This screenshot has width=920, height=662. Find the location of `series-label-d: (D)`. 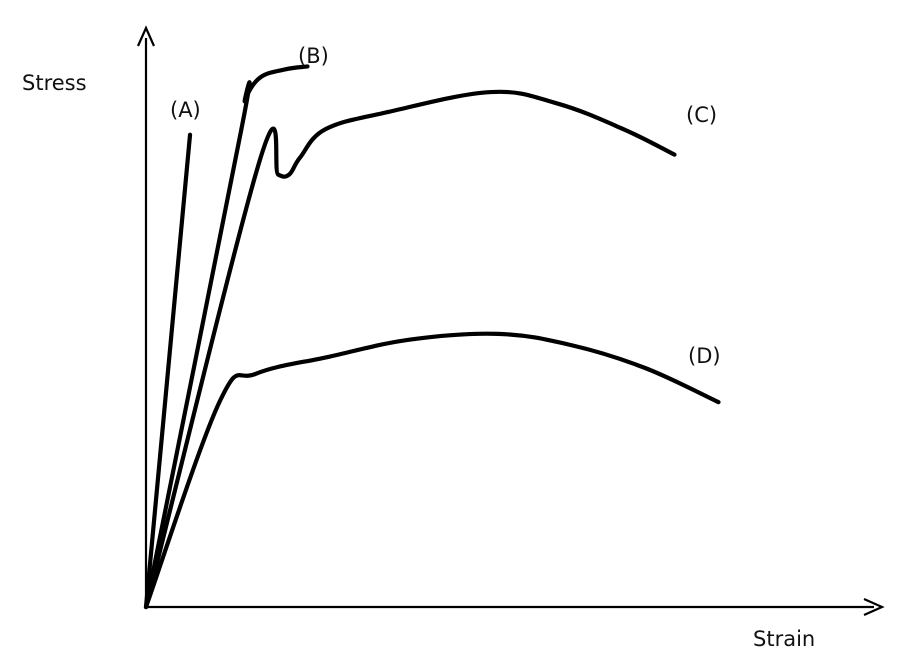

series-label-d: (D) is located at coordinates (704, 356).